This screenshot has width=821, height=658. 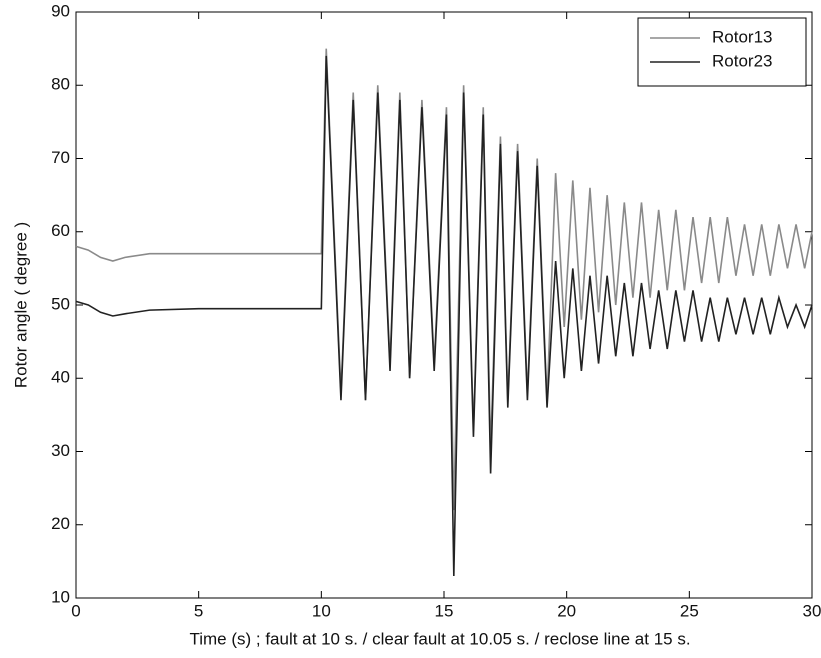 I want to click on x-tick-label: 5, so click(x=198, y=610).